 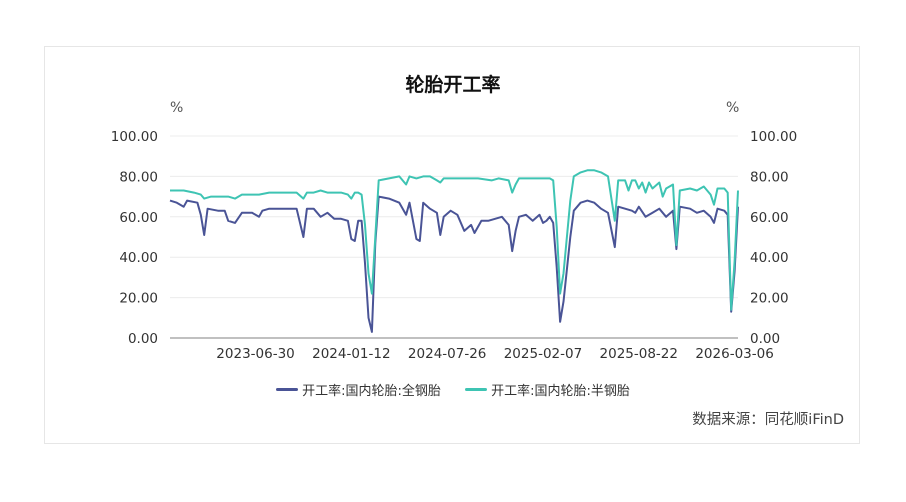 I want to click on legend-label-series-2: 开工率:国内轮胎:半钢胎, so click(x=560, y=391).